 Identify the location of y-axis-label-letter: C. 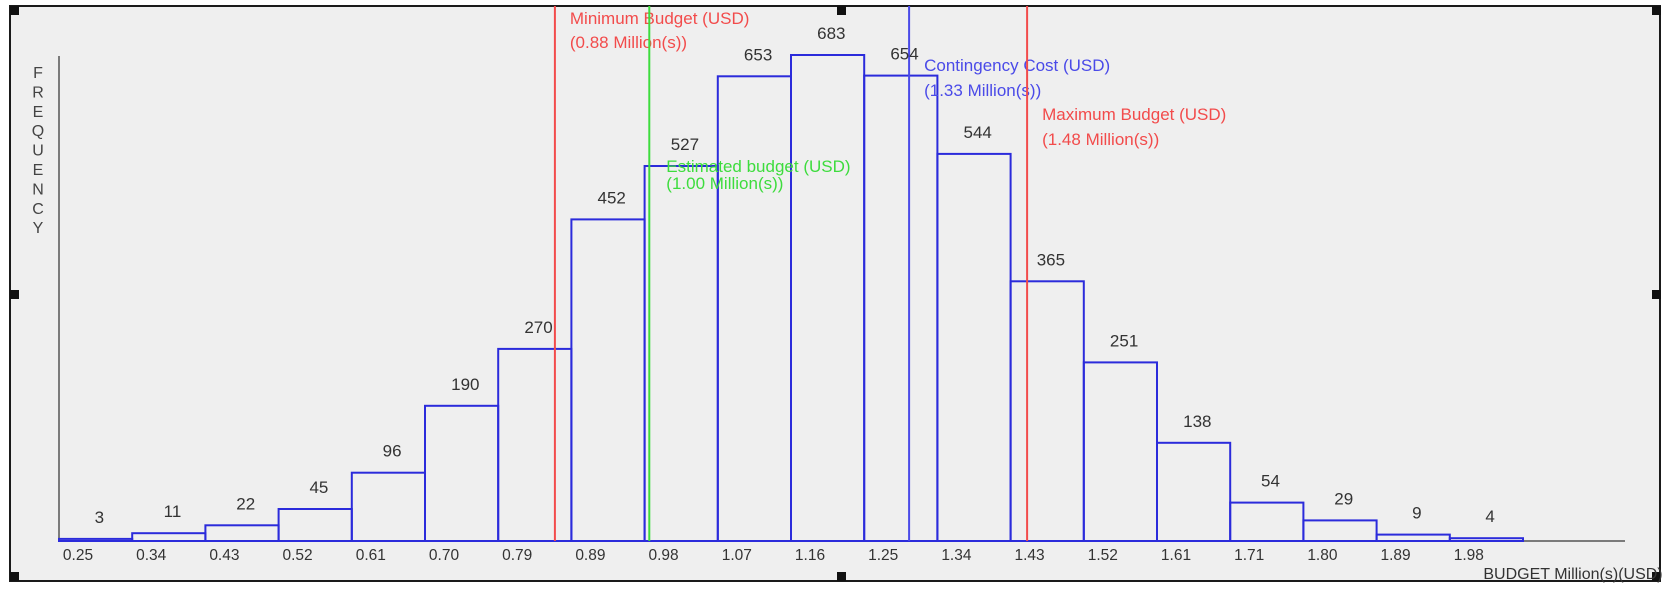
(38, 209).